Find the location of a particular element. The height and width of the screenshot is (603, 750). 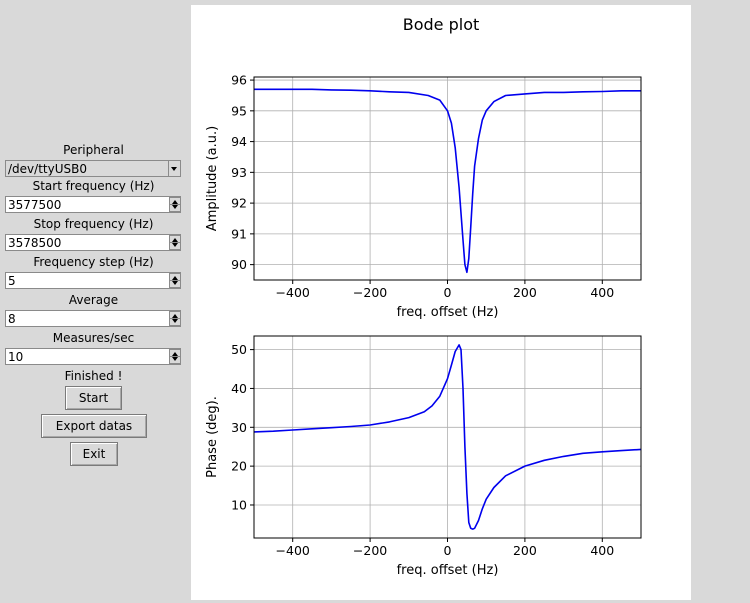

y-tick-label: 94 is located at coordinates (239, 141).